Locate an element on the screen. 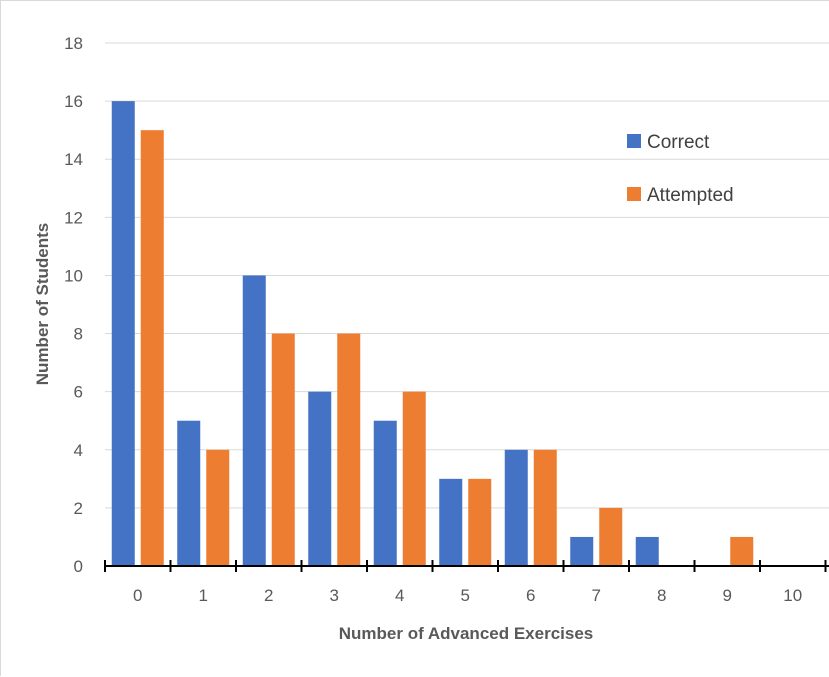  x-tick-label: 7 is located at coordinates (596, 595).